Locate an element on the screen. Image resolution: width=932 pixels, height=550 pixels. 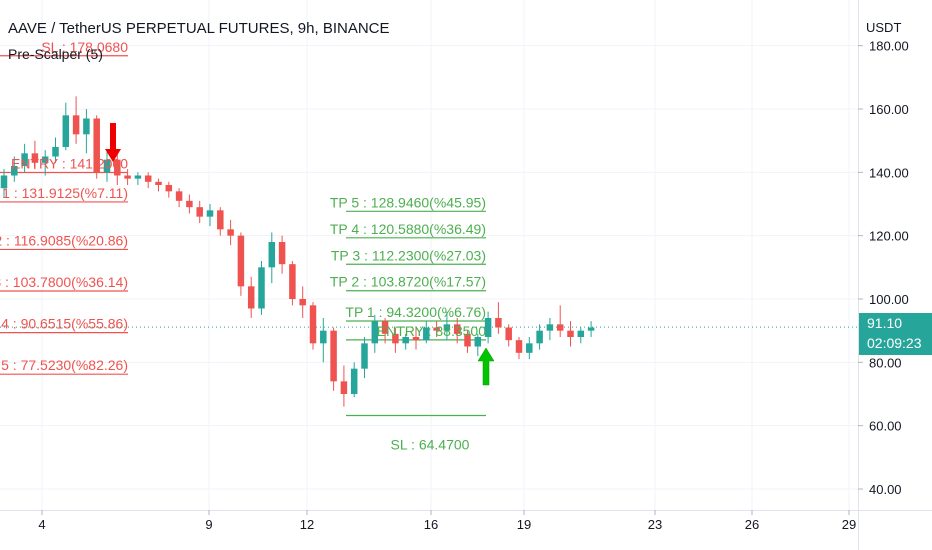
currency-label: USDT is located at coordinates (884, 27).